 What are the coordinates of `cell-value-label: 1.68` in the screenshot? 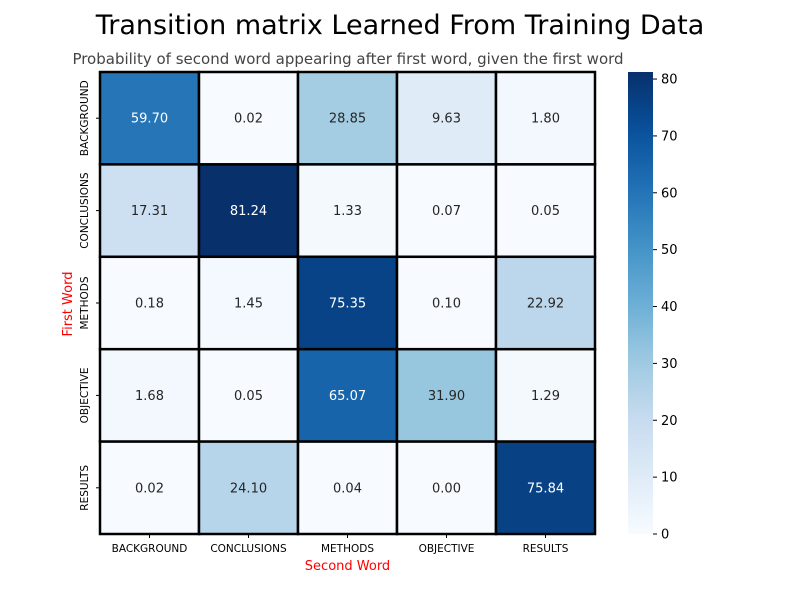 It's located at (149, 396).